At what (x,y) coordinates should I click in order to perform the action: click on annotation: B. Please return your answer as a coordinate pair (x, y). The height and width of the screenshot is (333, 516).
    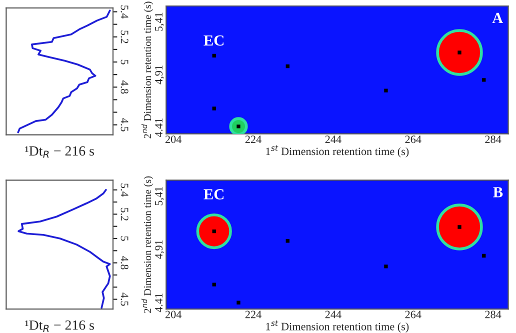
    Looking at the image, I should click on (498, 192).